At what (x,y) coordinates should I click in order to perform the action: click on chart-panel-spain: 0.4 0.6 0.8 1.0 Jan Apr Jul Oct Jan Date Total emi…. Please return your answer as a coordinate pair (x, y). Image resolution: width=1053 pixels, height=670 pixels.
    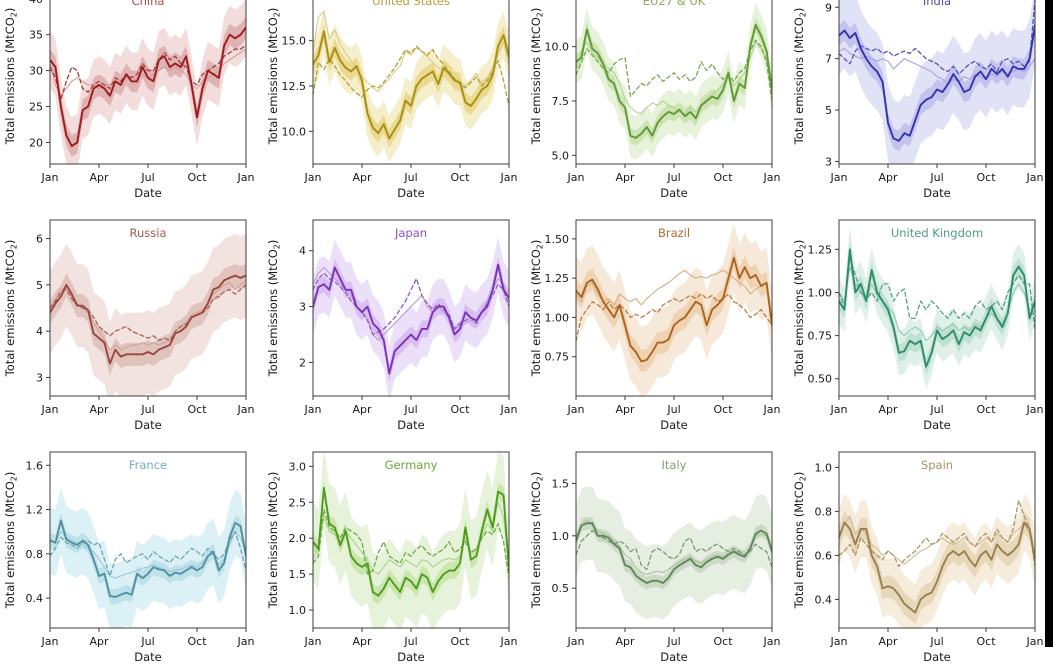
    Looking at the image, I should click on (918, 557).